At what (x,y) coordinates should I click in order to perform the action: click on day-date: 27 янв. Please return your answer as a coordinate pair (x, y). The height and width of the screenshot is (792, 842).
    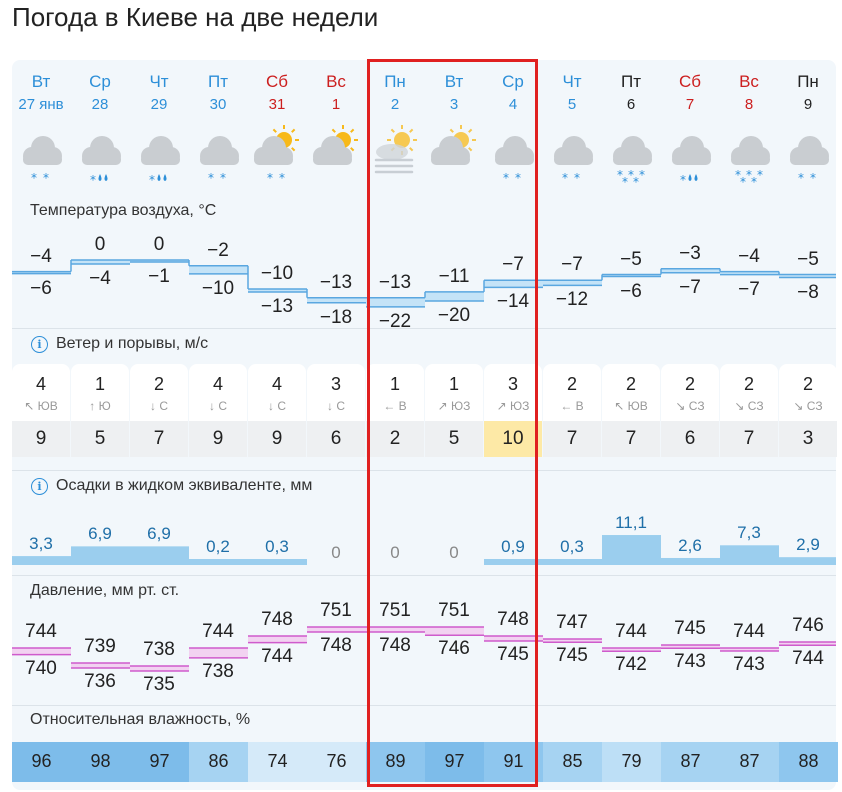
    Looking at the image, I should click on (41, 104).